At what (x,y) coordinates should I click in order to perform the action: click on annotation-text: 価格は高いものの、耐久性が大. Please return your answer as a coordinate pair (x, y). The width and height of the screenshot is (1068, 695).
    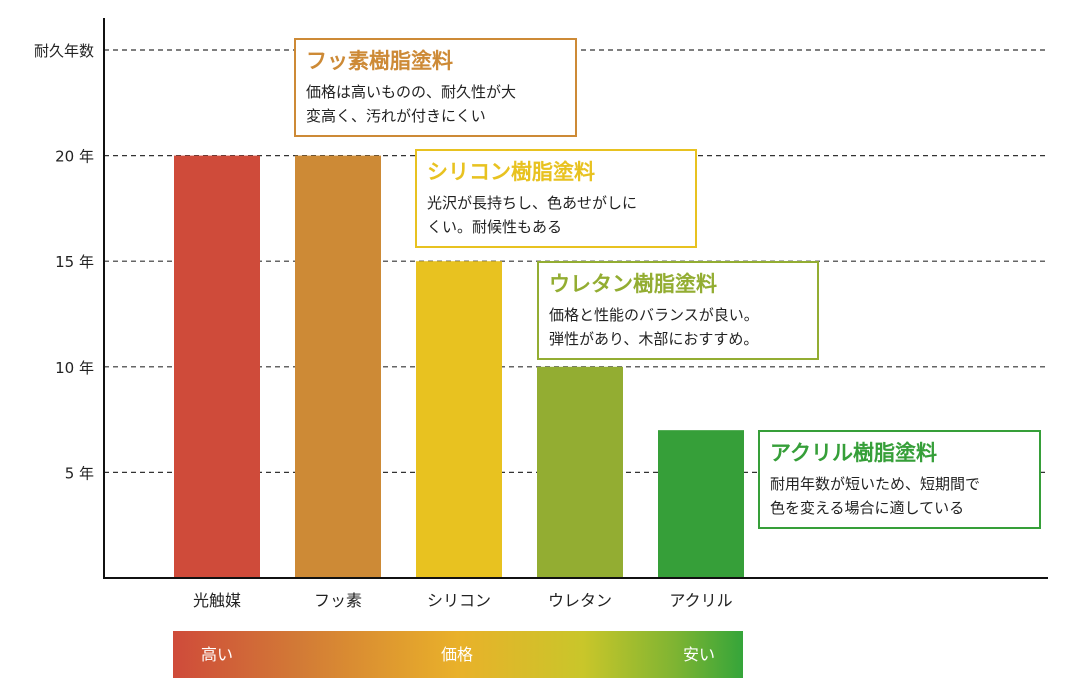
    Looking at the image, I should click on (411, 92).